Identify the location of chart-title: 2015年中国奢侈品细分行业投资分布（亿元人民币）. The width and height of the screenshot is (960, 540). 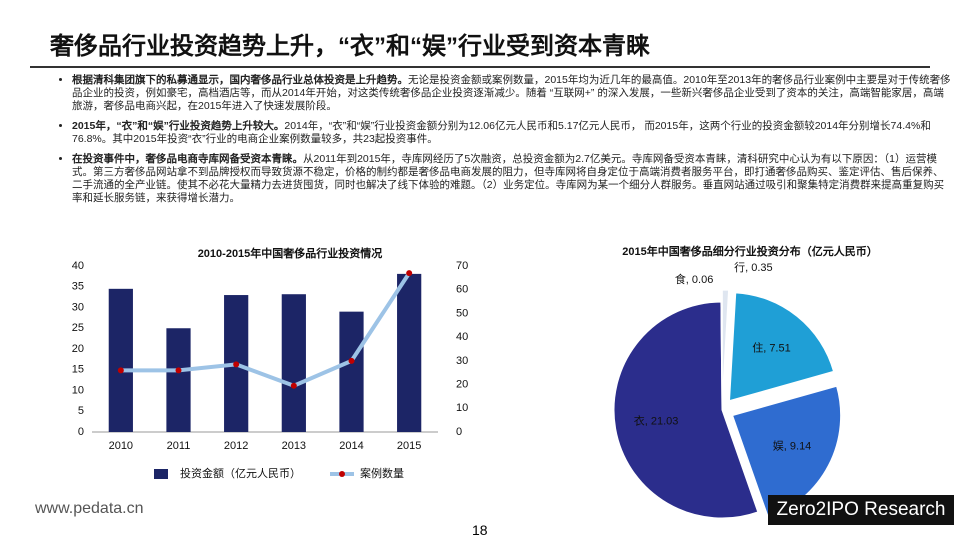
(749, 251).